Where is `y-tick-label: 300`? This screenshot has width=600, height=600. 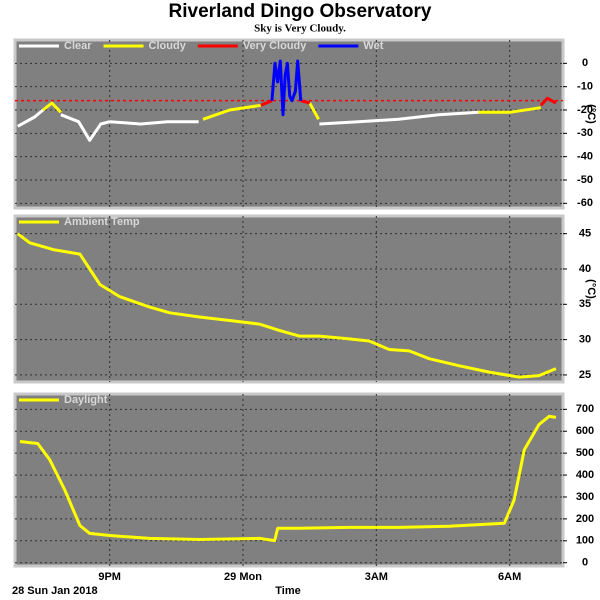 y-tick-label: 300 is located at coordinates (585, 497).